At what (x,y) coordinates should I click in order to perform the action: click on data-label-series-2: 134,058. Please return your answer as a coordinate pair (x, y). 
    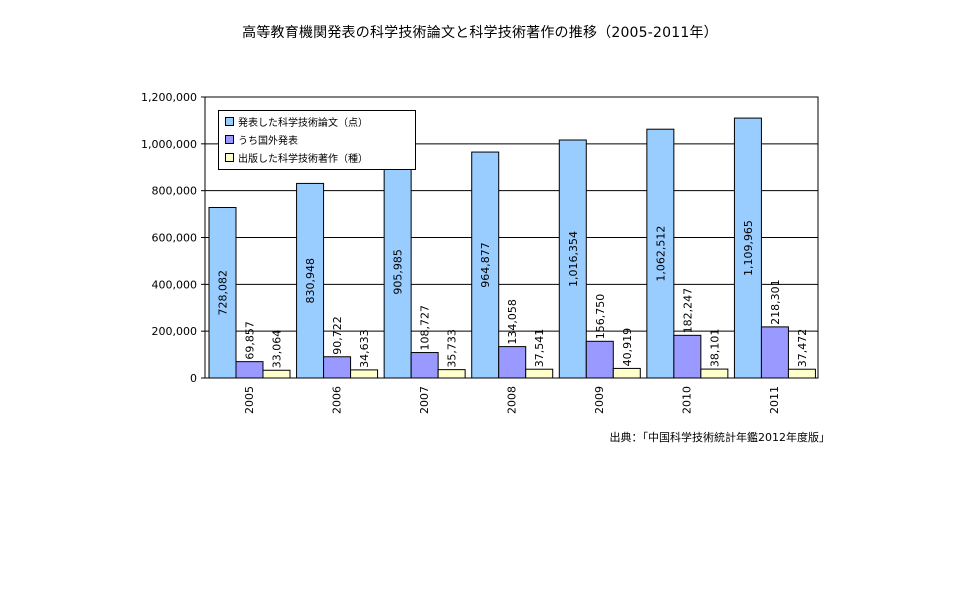
    Looking at the image, I should click on (512, 322).